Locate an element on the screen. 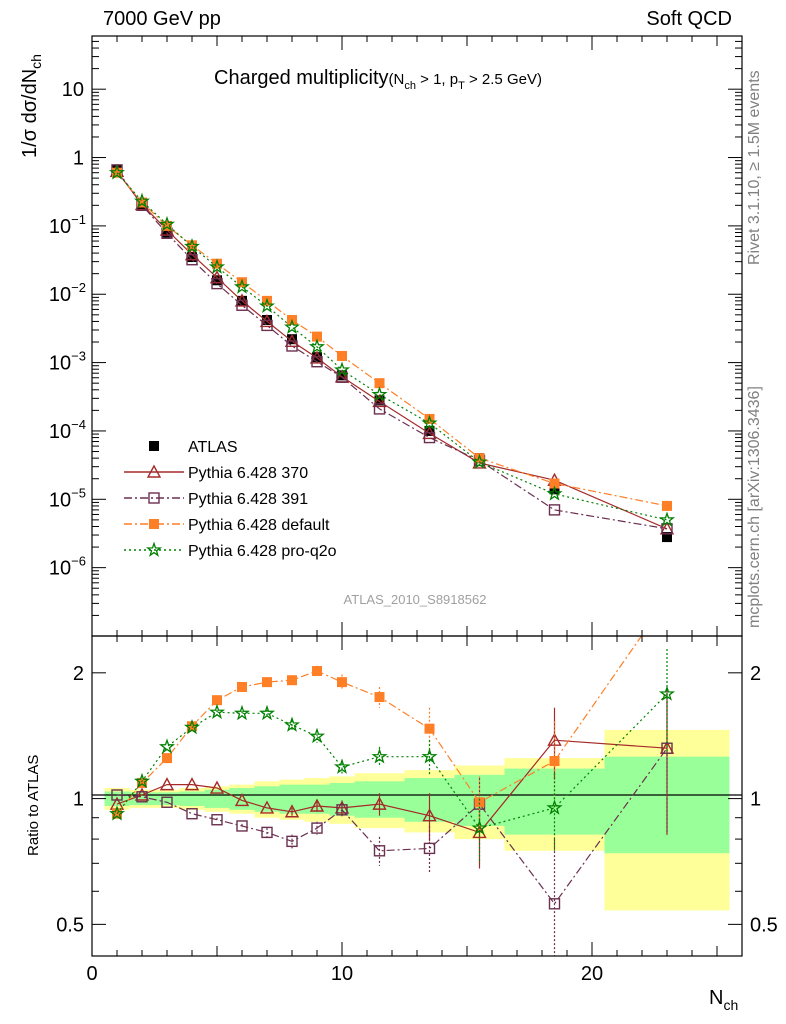 The height and width of the screenshot is (1024, 786). y-axis-label-main: 1/σ dσ/dNch is located at coordinates (31, 106).